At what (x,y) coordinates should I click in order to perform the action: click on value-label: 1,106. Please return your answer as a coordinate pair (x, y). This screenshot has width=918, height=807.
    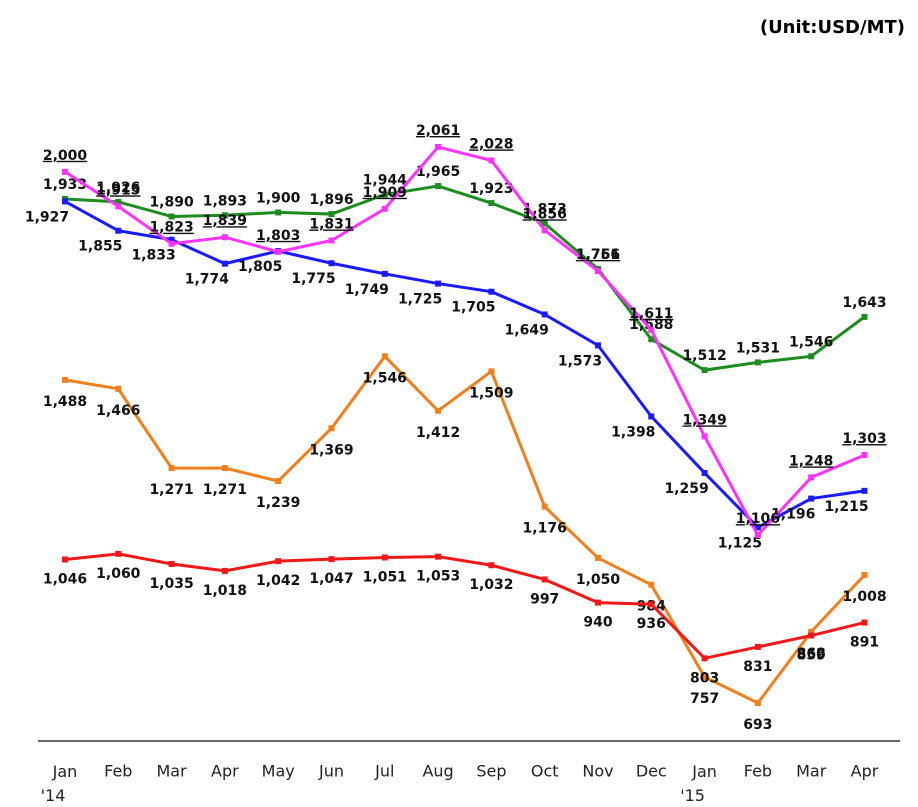
    Looking at the image, I should click on (758, 519).